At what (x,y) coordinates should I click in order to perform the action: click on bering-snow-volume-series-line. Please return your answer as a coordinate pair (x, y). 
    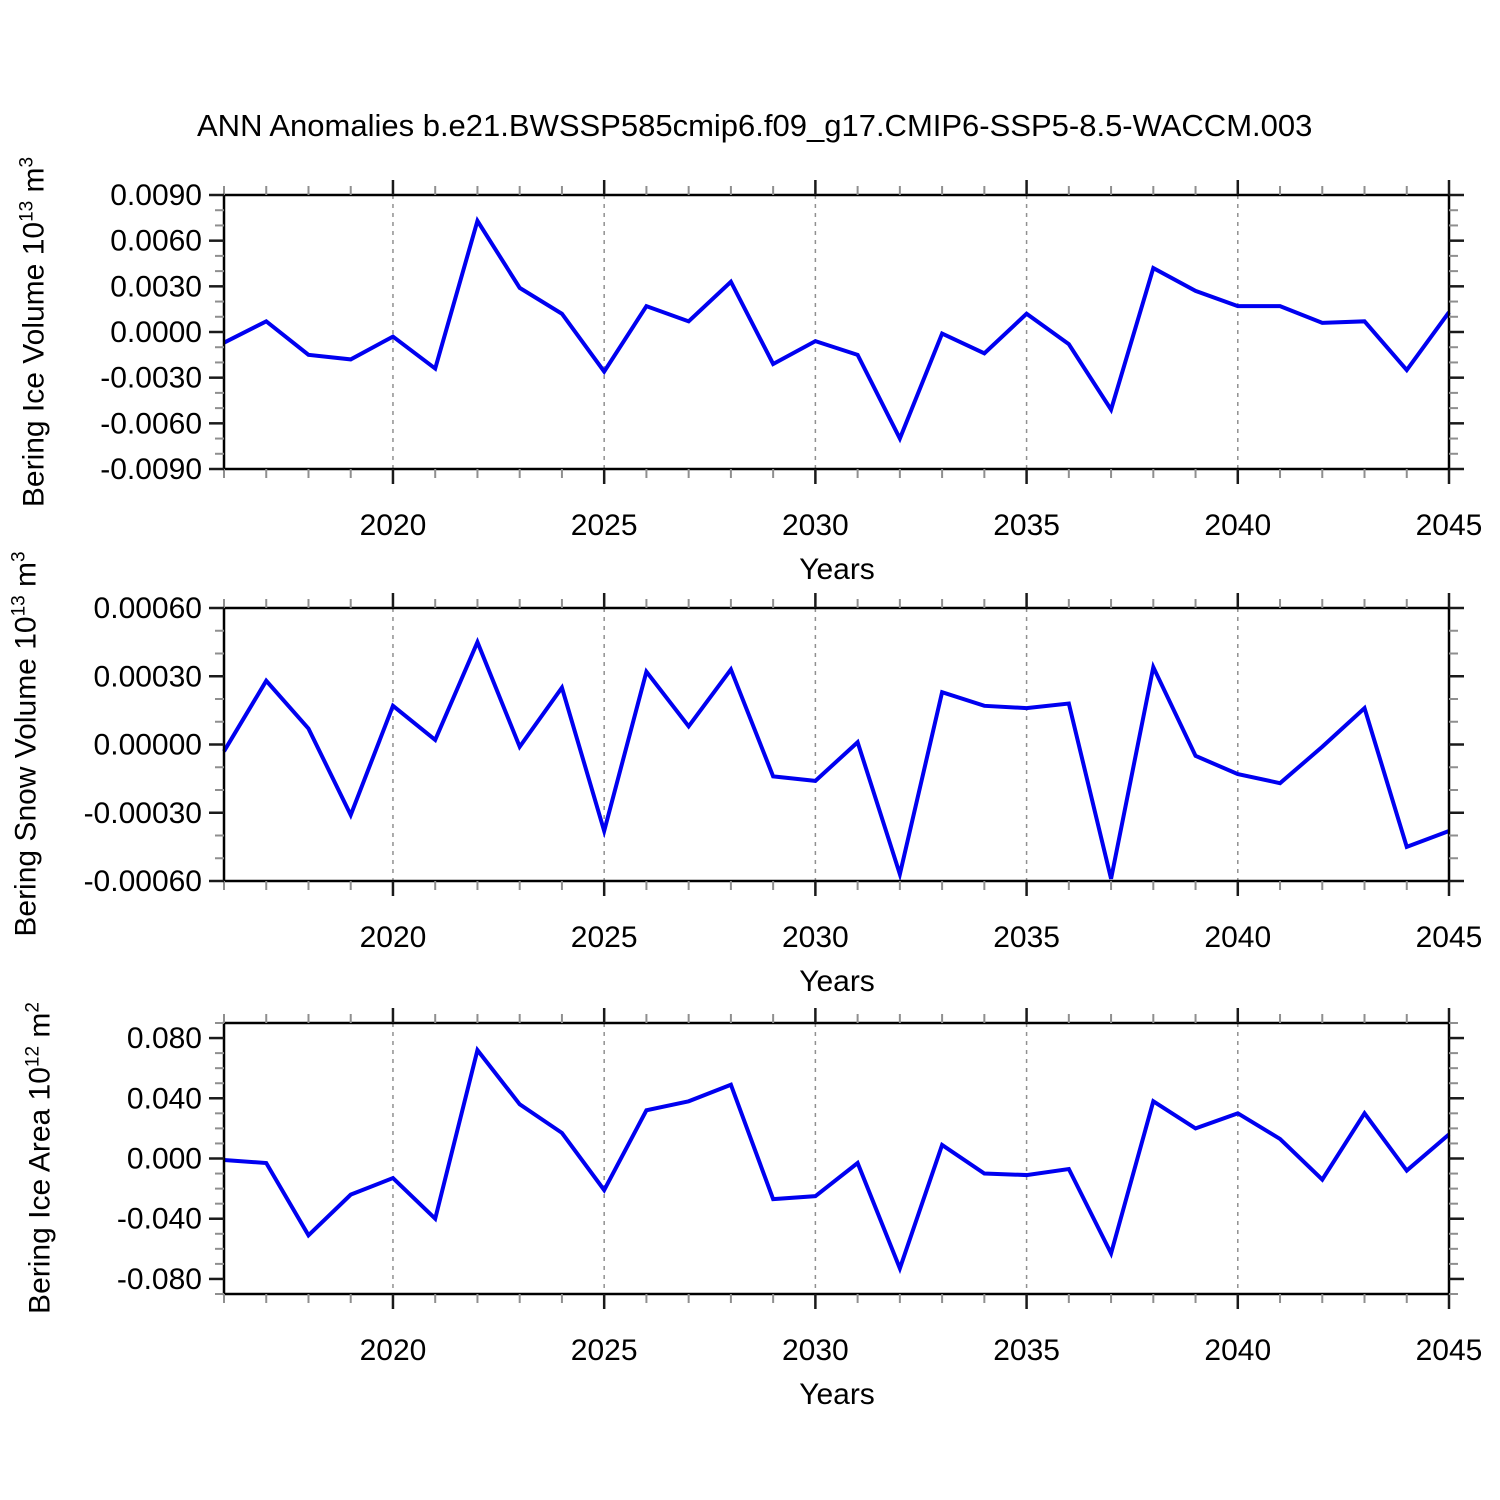
    Looking at the image, I should click on (836, 759).